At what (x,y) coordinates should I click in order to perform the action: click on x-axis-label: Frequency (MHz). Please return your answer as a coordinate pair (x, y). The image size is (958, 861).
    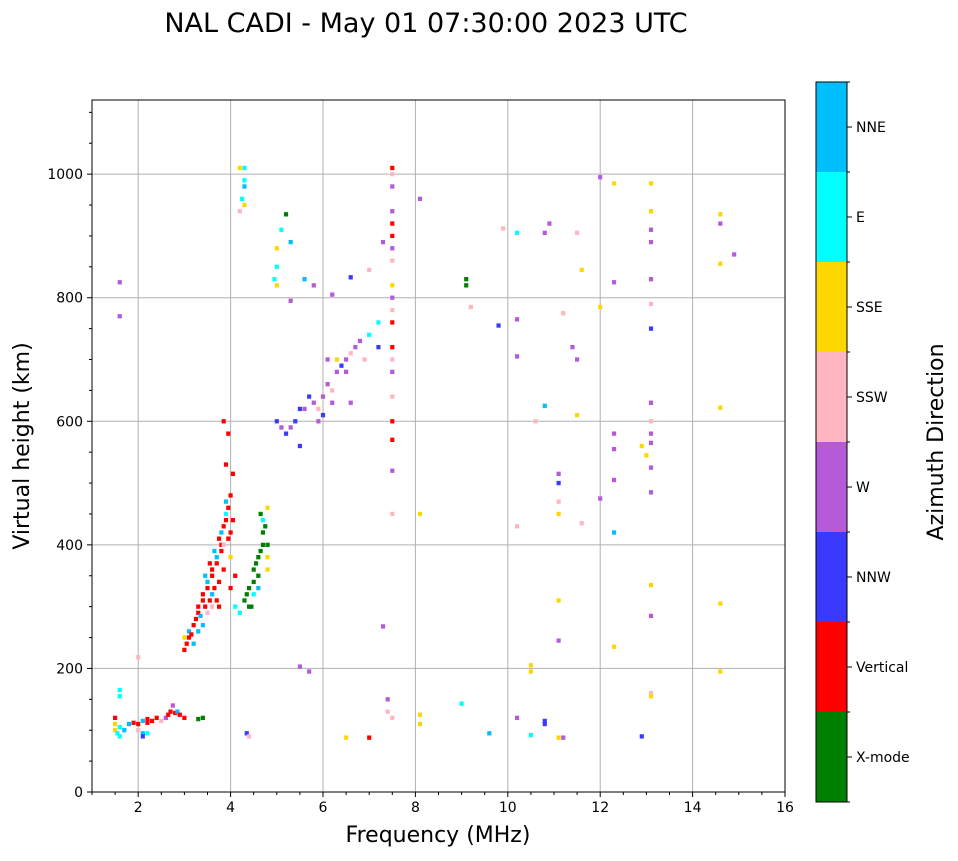
    Looking at the image, I should click on (438, 835).